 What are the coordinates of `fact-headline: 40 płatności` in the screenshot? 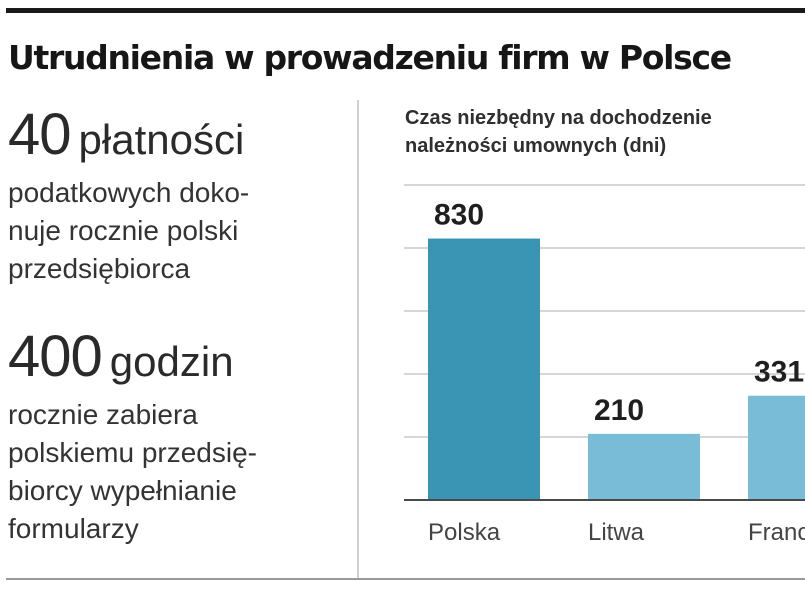 It's located at (178, 135).